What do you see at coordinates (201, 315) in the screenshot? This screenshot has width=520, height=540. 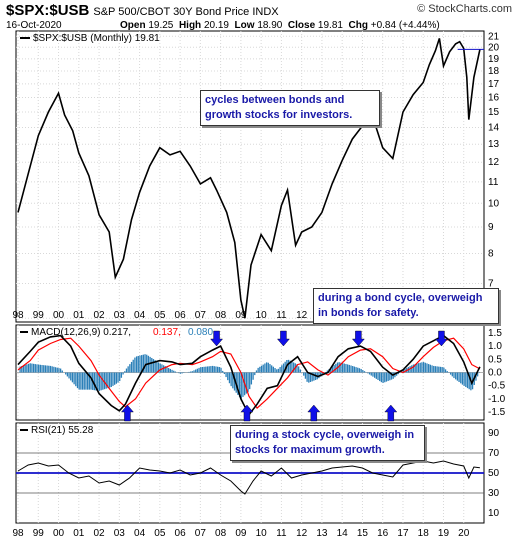 I see `x-tick-label-upper: 07` at bounding box center [201, 315].